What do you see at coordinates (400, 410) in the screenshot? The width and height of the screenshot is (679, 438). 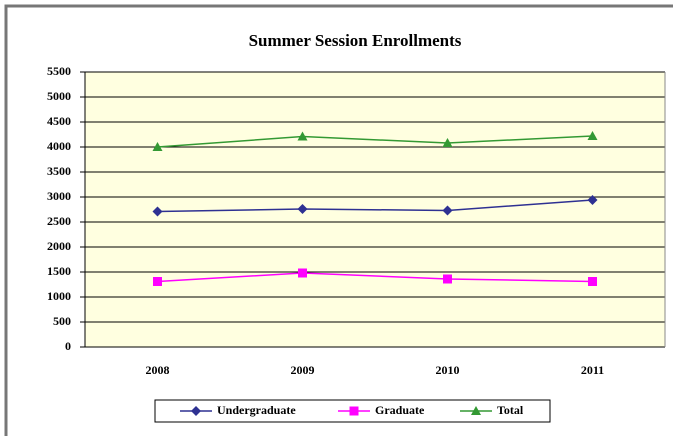 I see `legend-label: Graduate` at bounding box center [400, 410].